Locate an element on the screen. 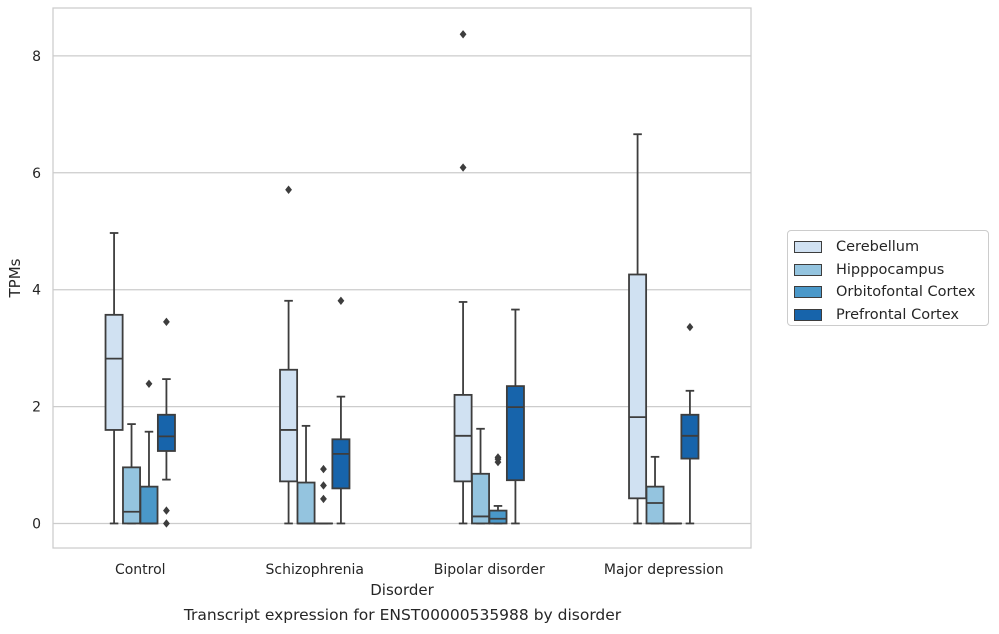 This screenshot has height=634, width=999. x-tick-label: Schizophrenia is located at coordinates (315, 570).